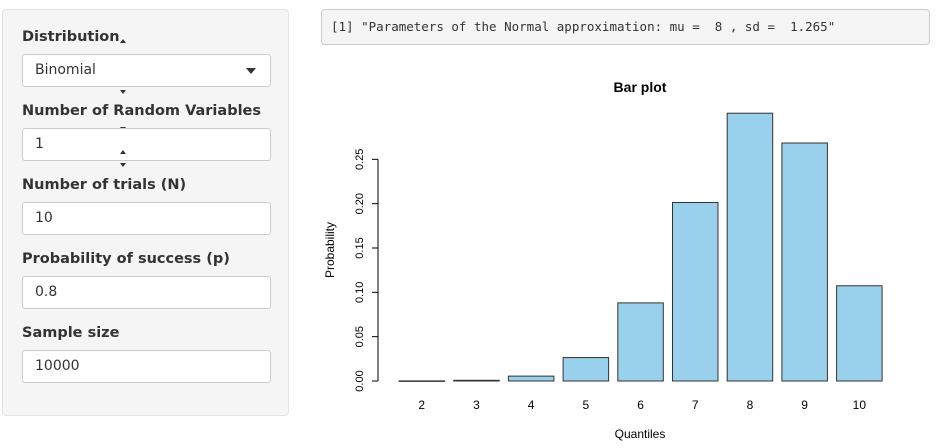  I want to click on y-tick-label: 0.00, so click(360, 380).